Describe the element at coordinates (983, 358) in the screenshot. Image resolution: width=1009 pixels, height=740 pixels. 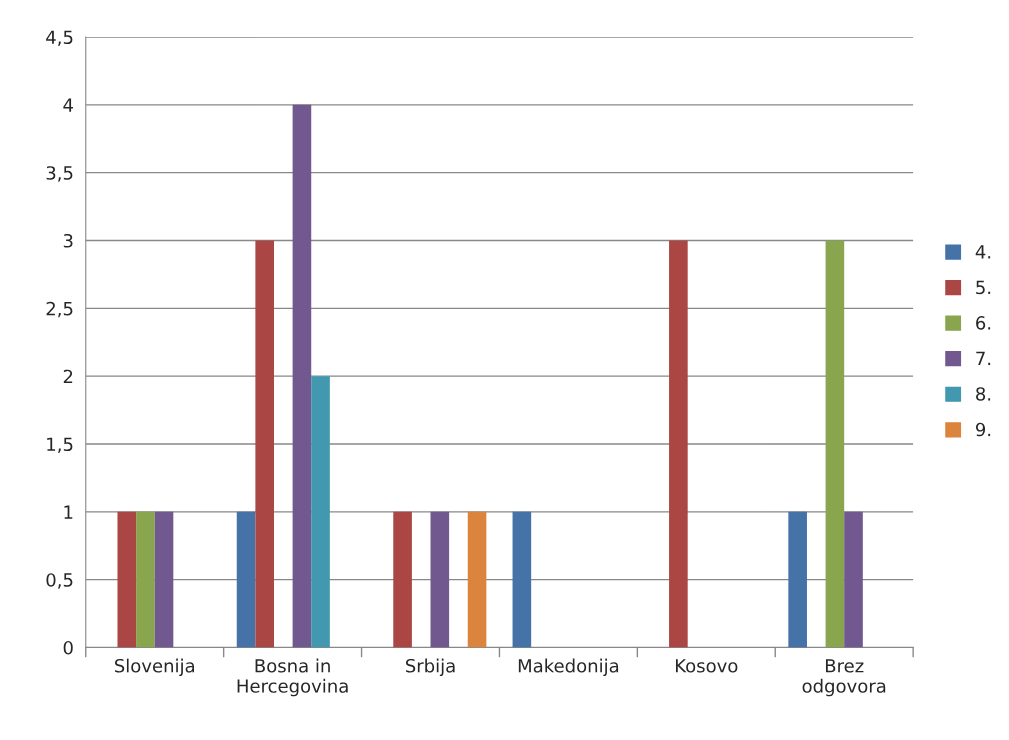
I see `legend-label: 7.` at that location.